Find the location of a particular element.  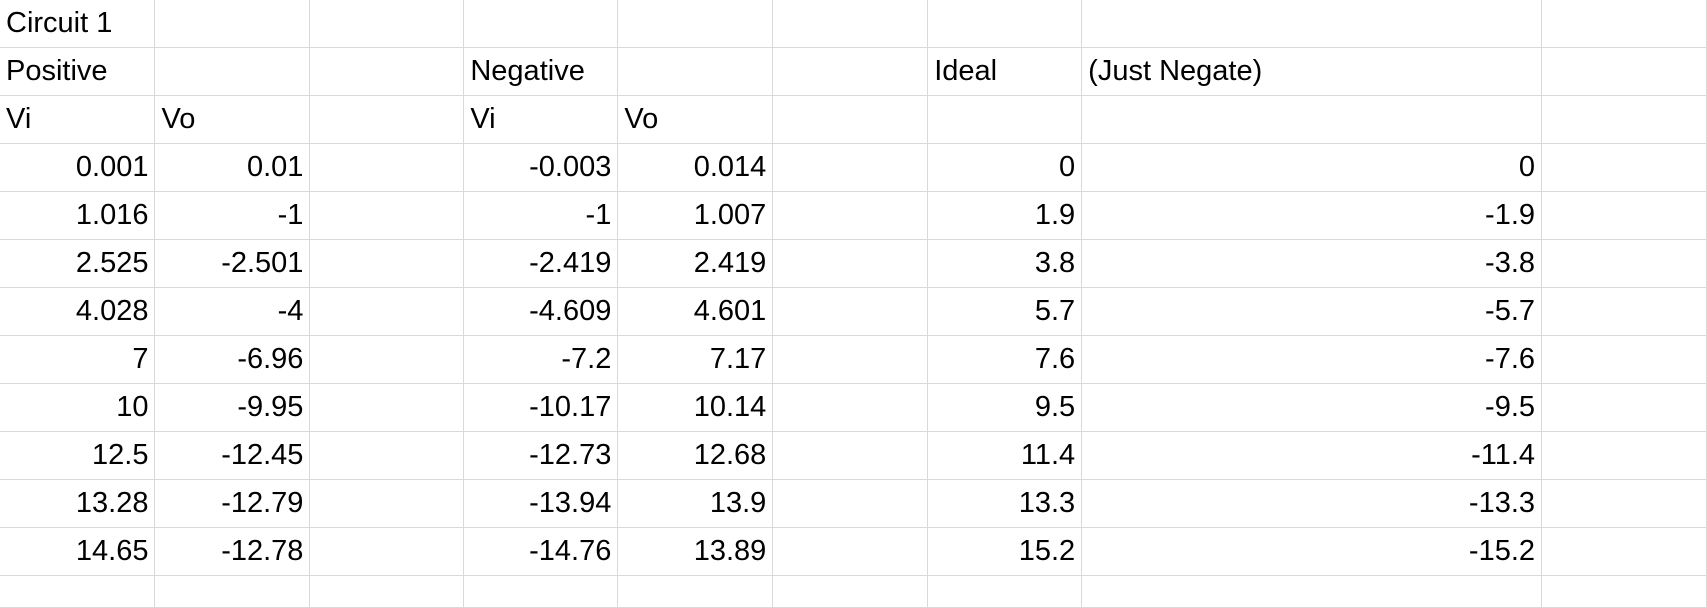

cell: 15.2 is located at coordinates (1005, 551).